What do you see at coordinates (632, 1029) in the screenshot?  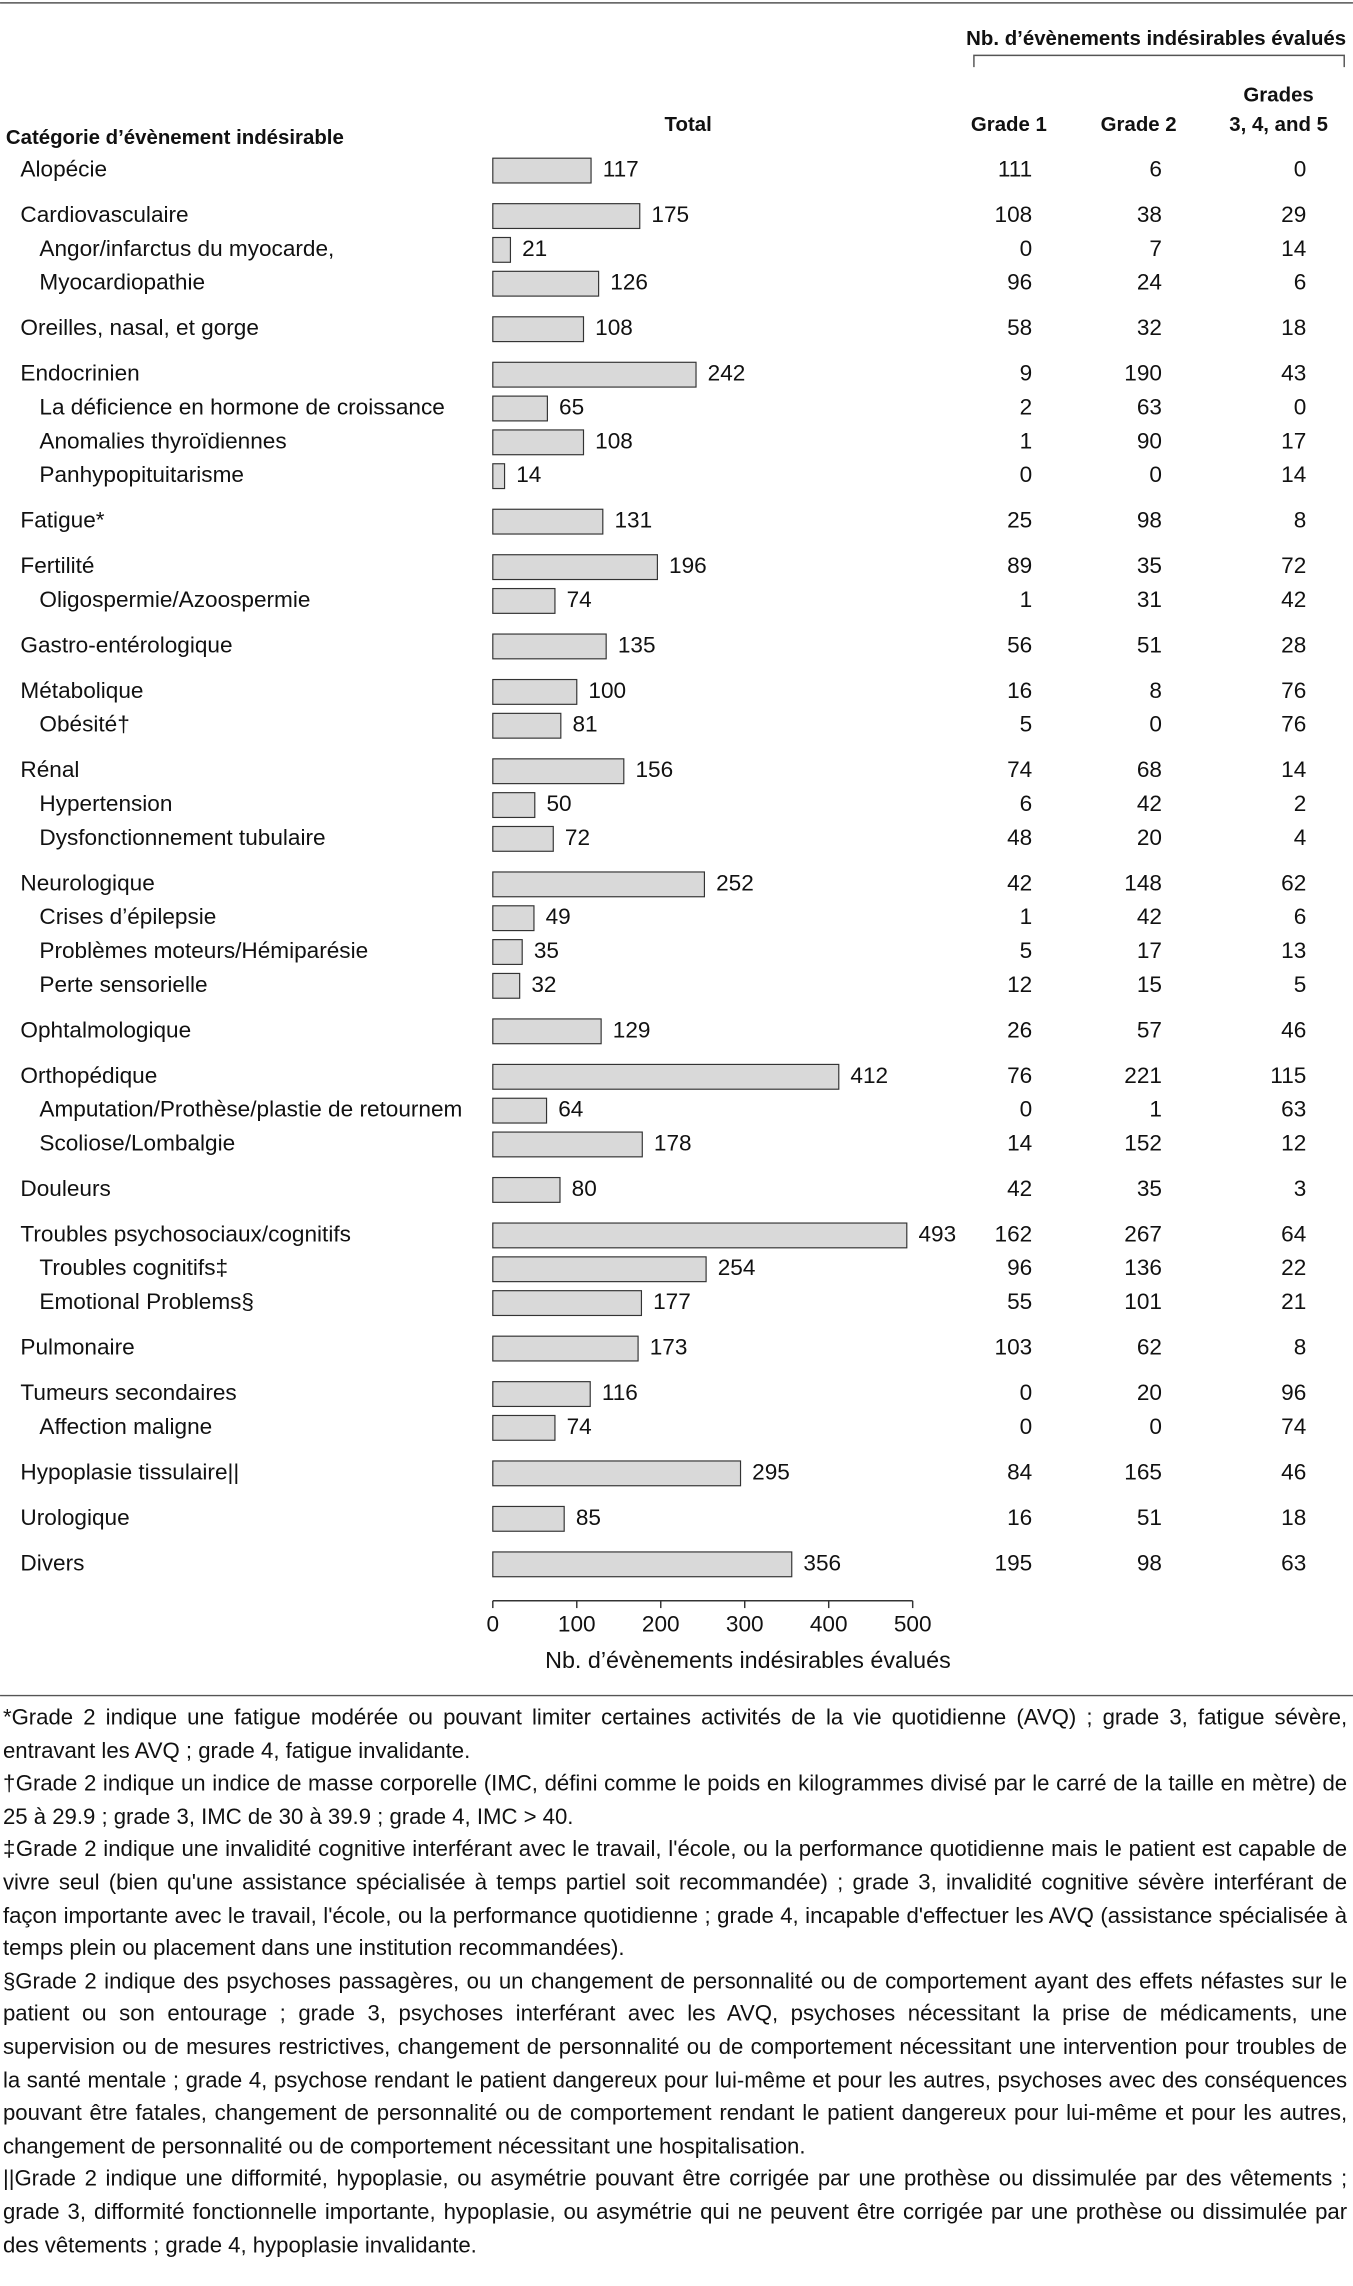 I see `value-label: 129` at bounding box center [632, 1029].